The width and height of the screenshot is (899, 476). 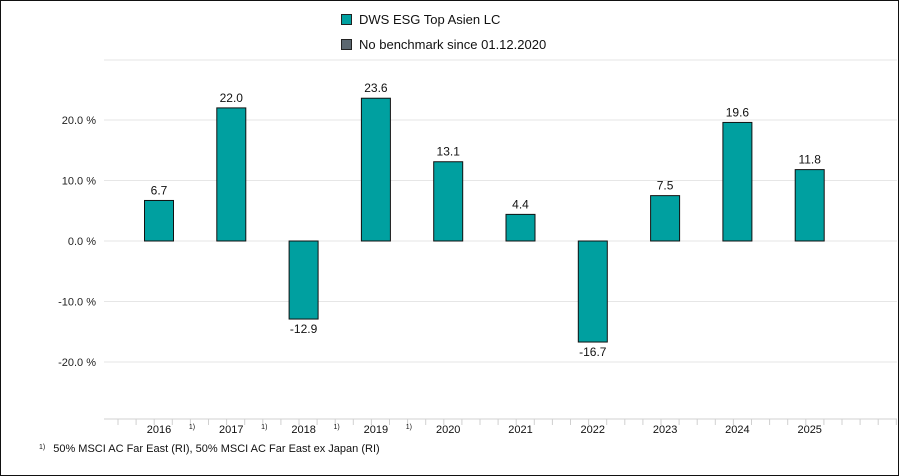 What do you see at coordinates (79, 121) in the screenshot?
I see `y-tick-label: 20.0 %` at bounding box center [79, 121].